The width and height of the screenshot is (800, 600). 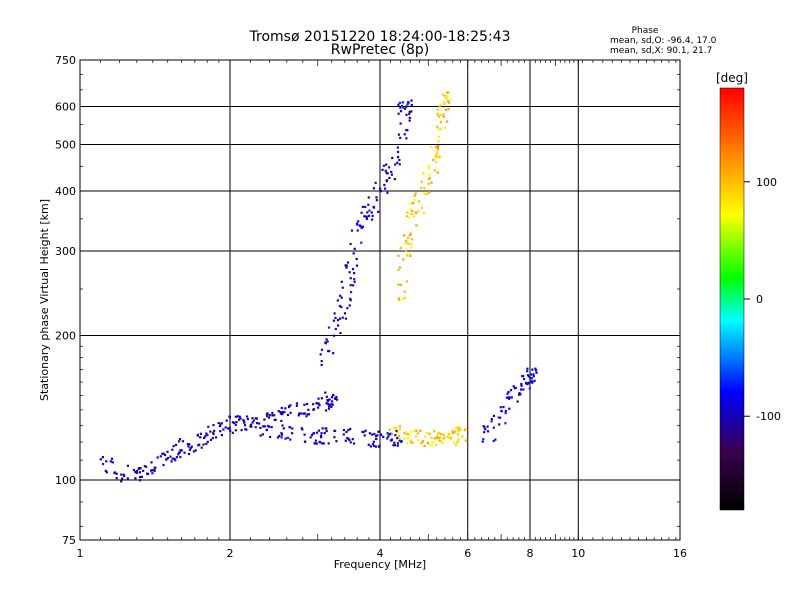 I want to click on x-axis-ticks: 1 2 4 6 8 10 16, so click(x=382, y=553).